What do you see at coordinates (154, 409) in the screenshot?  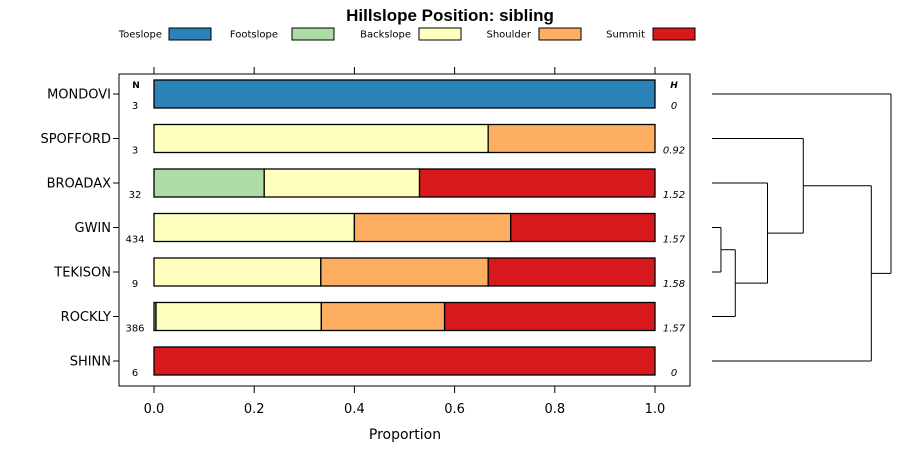 I see `x-tick-label: 0.0` at bounding box center [154, 409].